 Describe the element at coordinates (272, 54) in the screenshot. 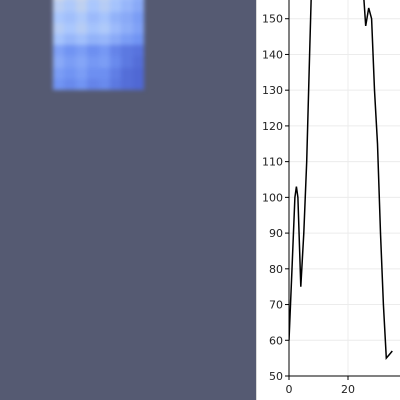

I see `y-tick-label: 140` at that location.